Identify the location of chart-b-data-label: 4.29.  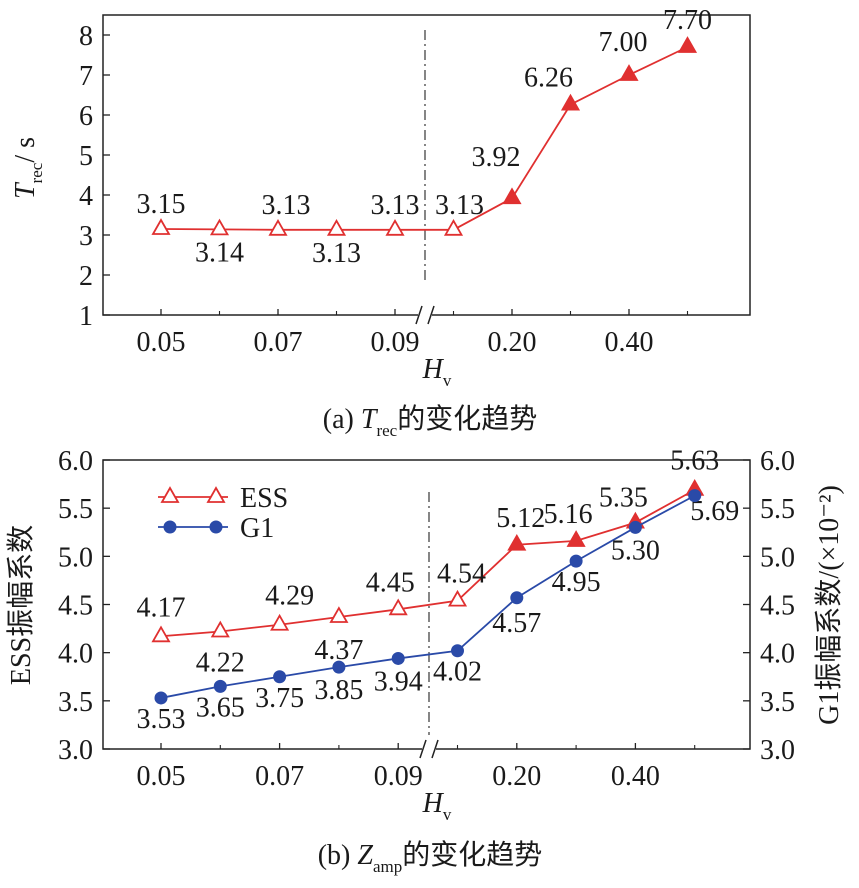
(289, 596).